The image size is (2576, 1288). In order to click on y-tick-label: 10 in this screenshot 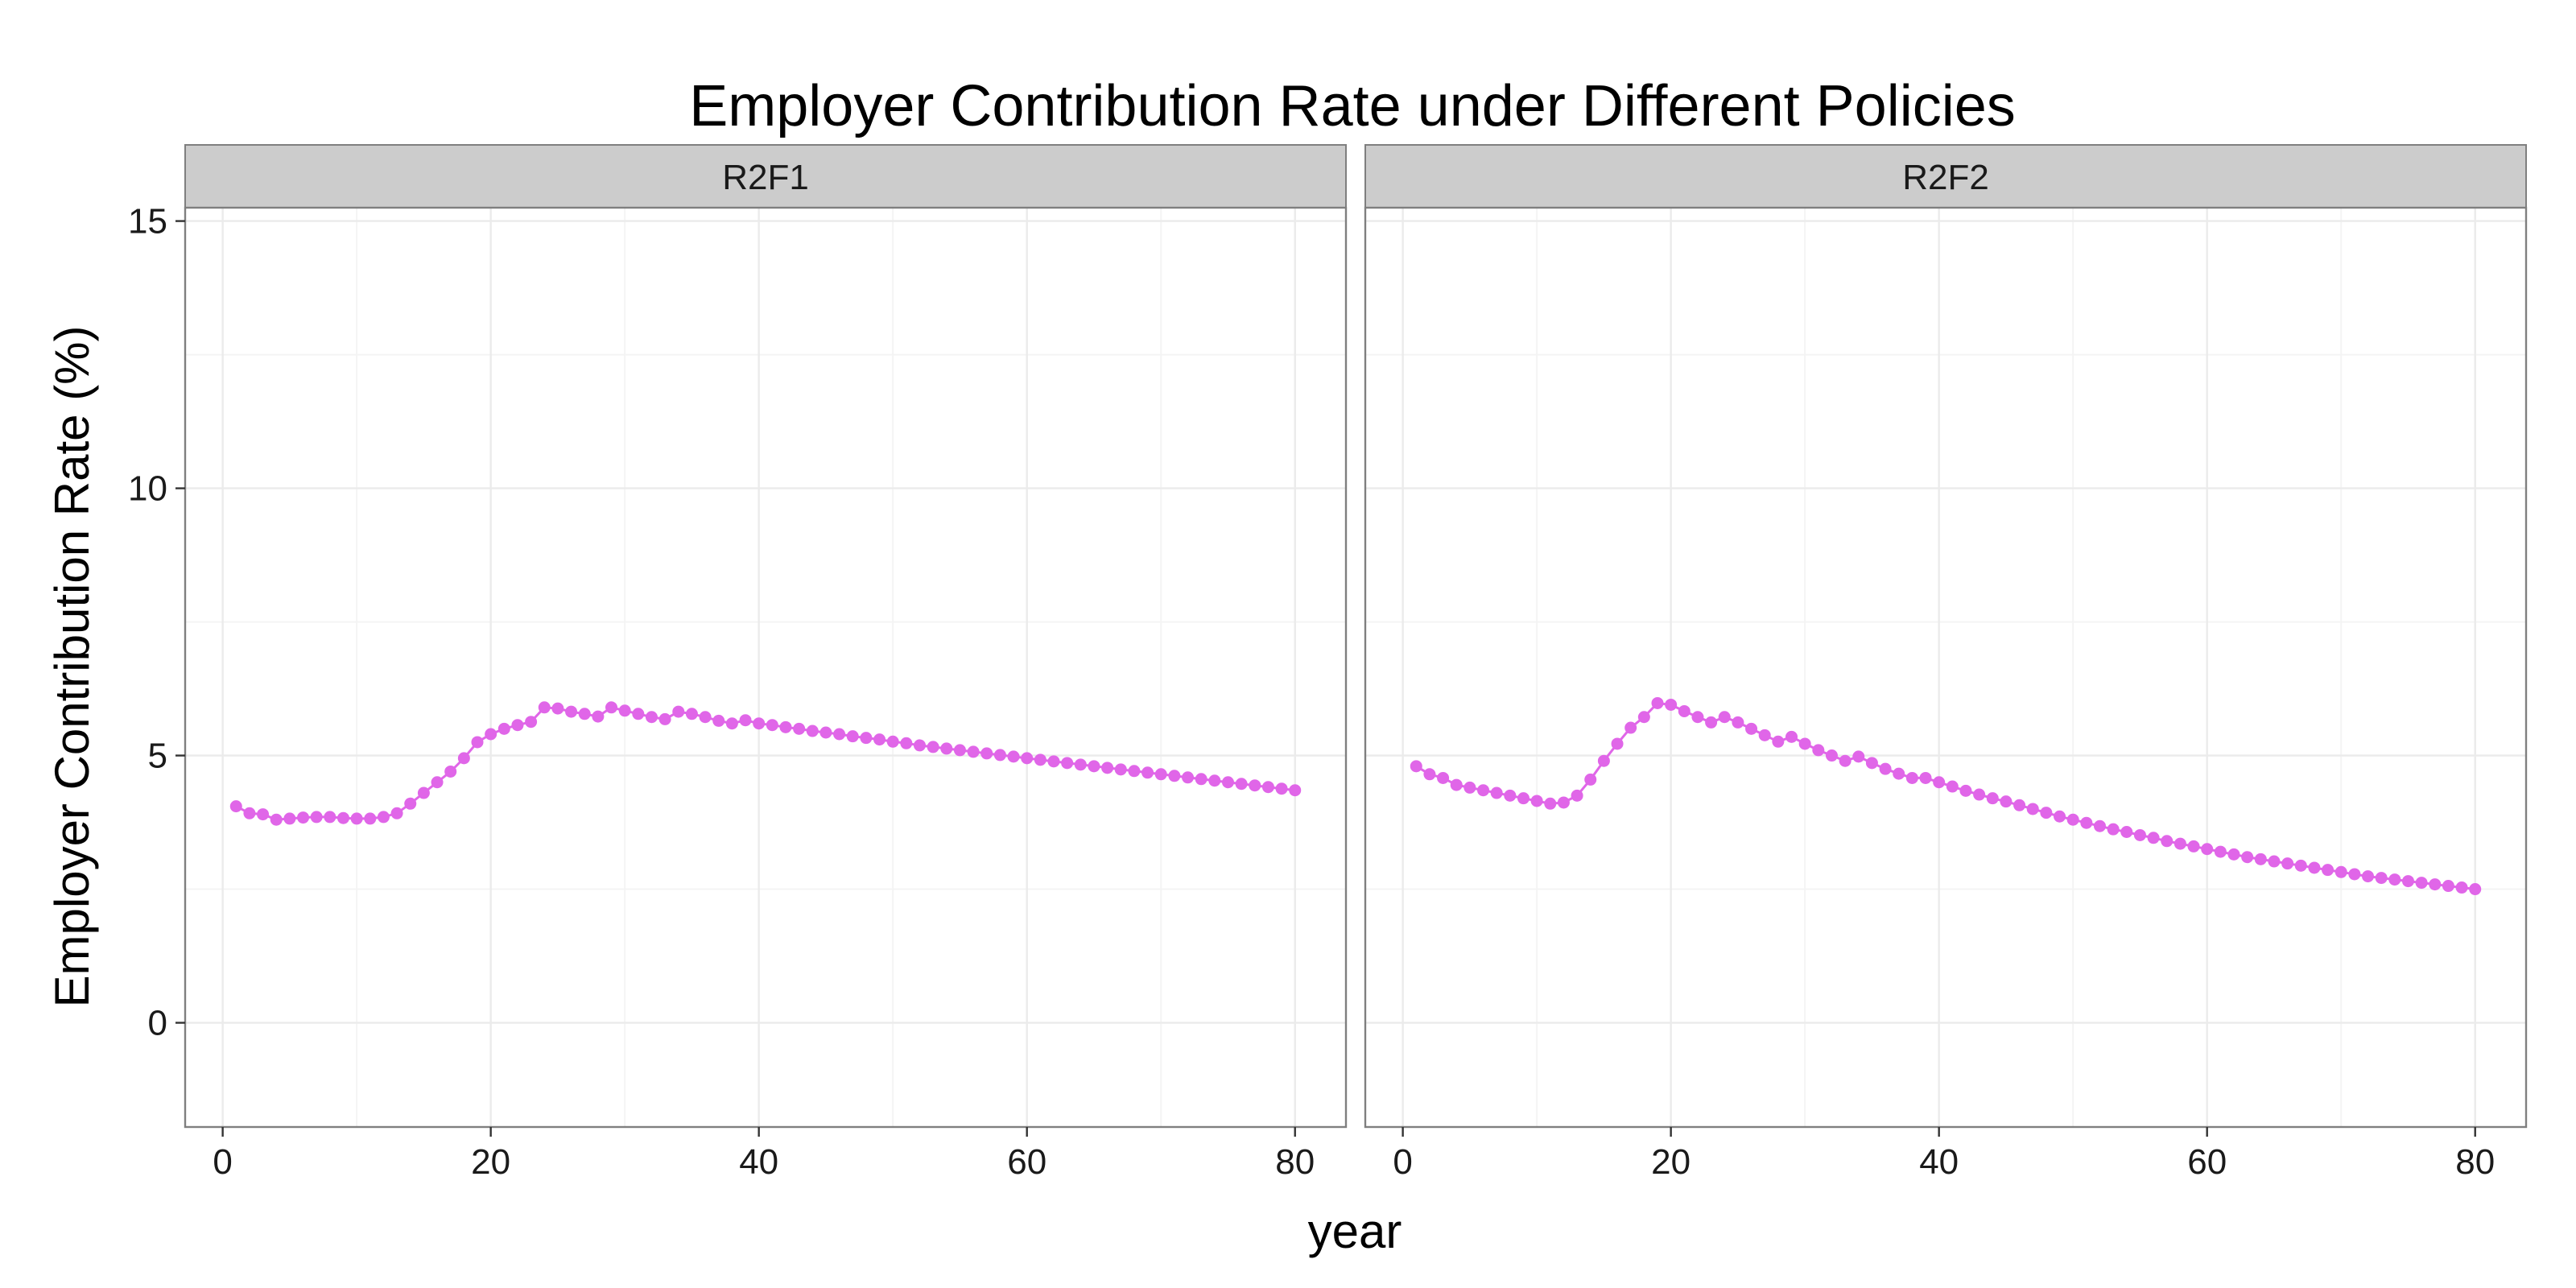, I will do `click(147, 489)`.